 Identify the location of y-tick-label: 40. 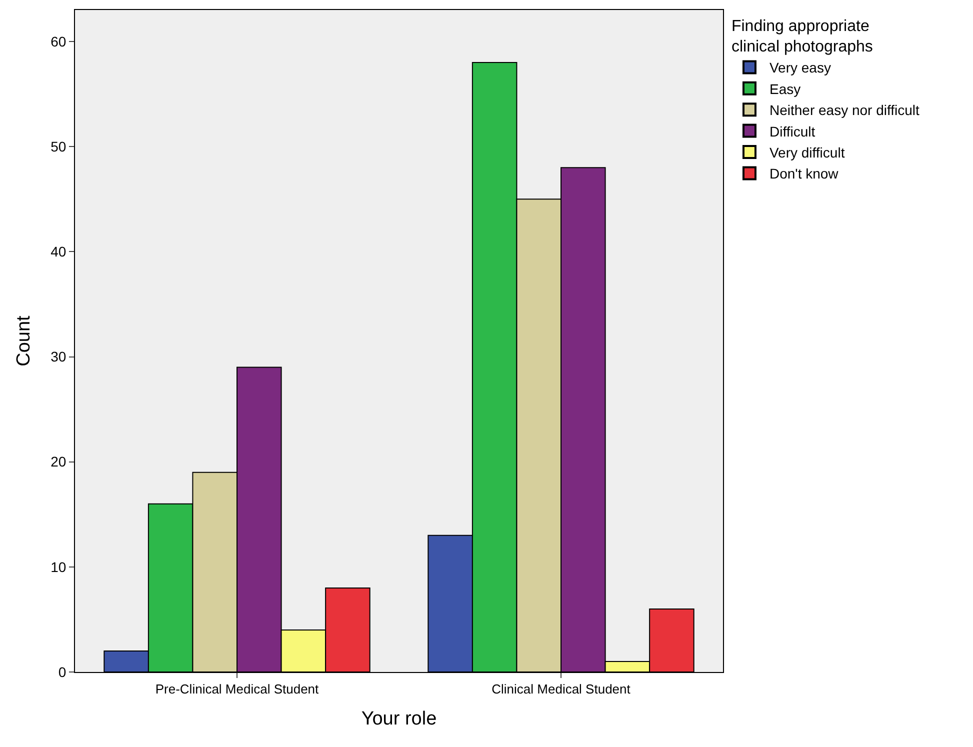
(58, 252).